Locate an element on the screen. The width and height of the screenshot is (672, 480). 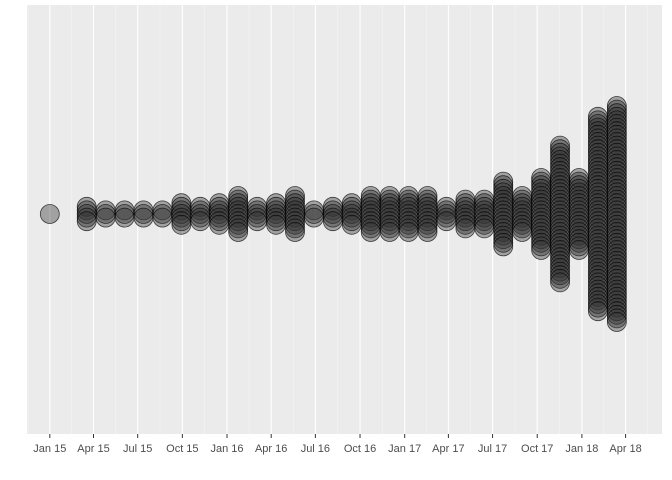
x-tick-label: Apr 18 is located at coordinates (625, 449).